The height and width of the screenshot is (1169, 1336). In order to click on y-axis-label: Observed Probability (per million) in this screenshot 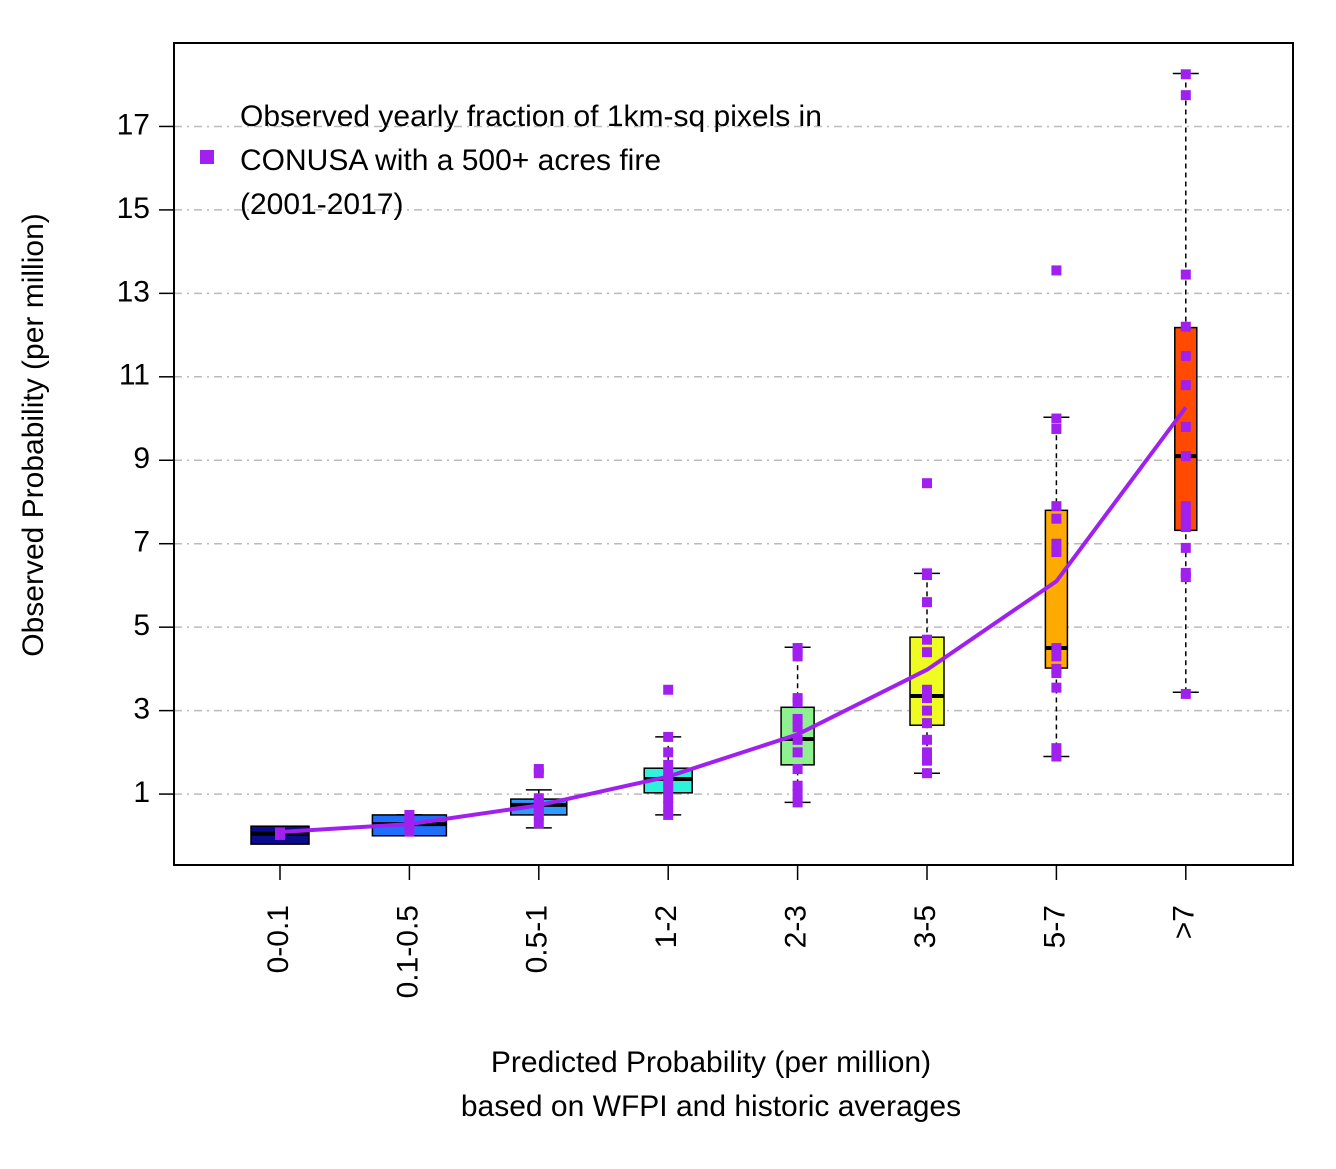, I will do `click(33, 435)`.